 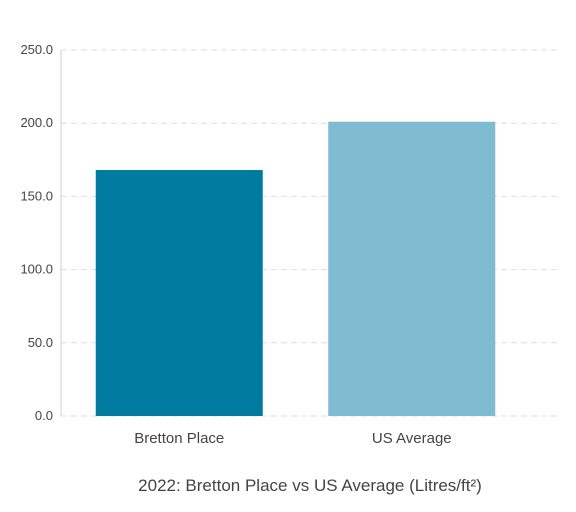 I want to click on y-axis-tick-labels: 0.0 50.0 100.0 150.0 200.0 250.0, so click(x=36, y=232).